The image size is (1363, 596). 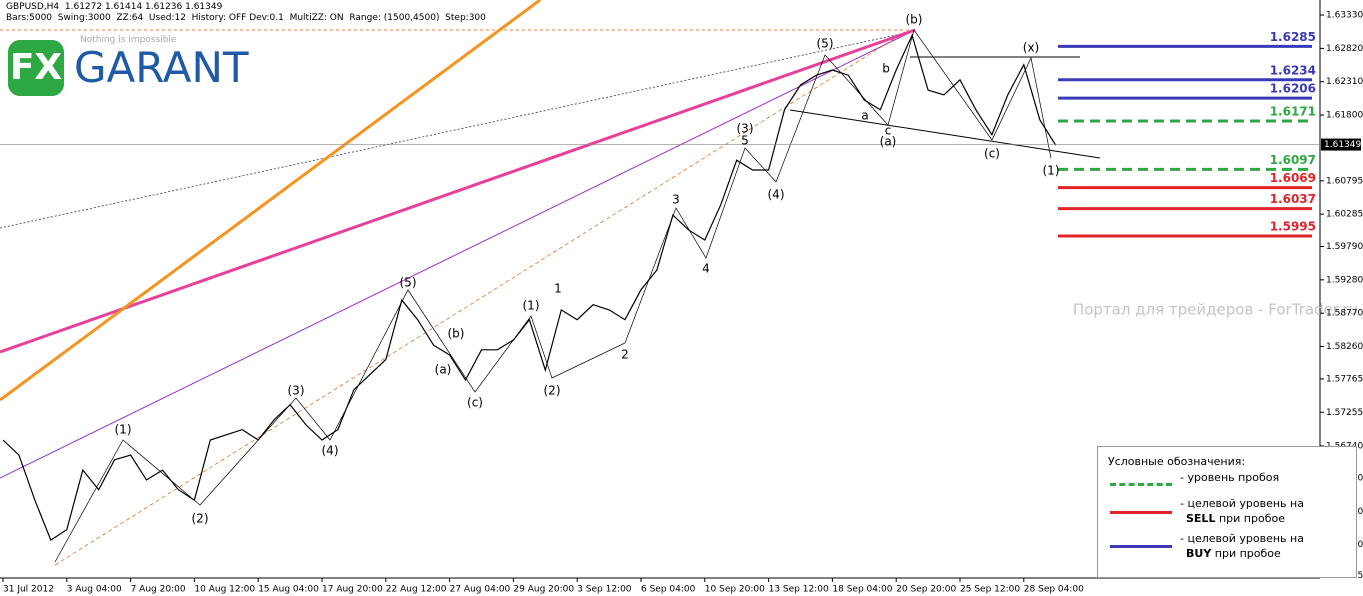 What do you see at coordinates (1293, 199) in the screenshot?
I see `level-label: 1.6037` at bounding box center [1293, 199].